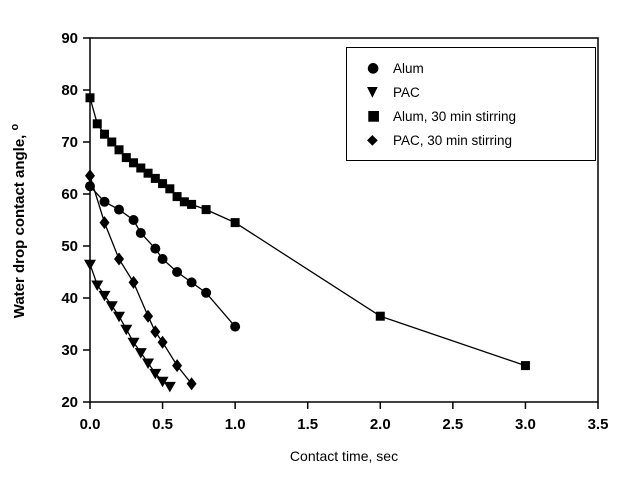 The height and width of the screenshot is (477, 635). I want to click on y-tick-label: 20, so click(69, 402).